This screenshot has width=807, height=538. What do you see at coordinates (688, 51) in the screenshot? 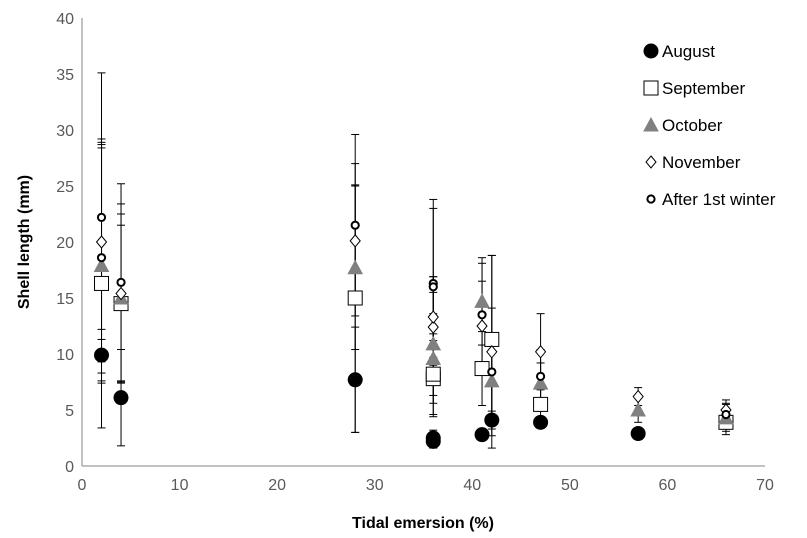
I see `legend-label: August` at bounding box center [688, 51].